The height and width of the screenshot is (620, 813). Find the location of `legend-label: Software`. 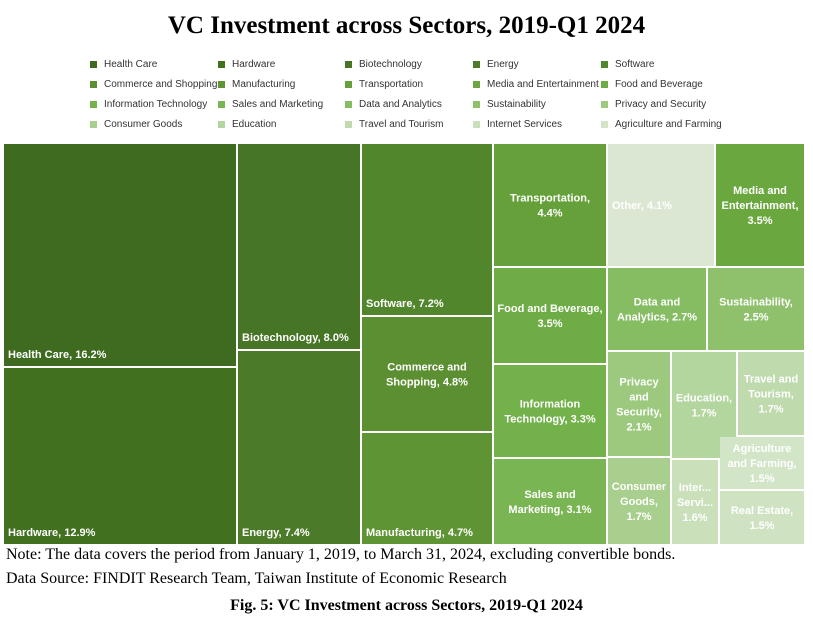

legend-label: Software is located at coordinates (635, 64).